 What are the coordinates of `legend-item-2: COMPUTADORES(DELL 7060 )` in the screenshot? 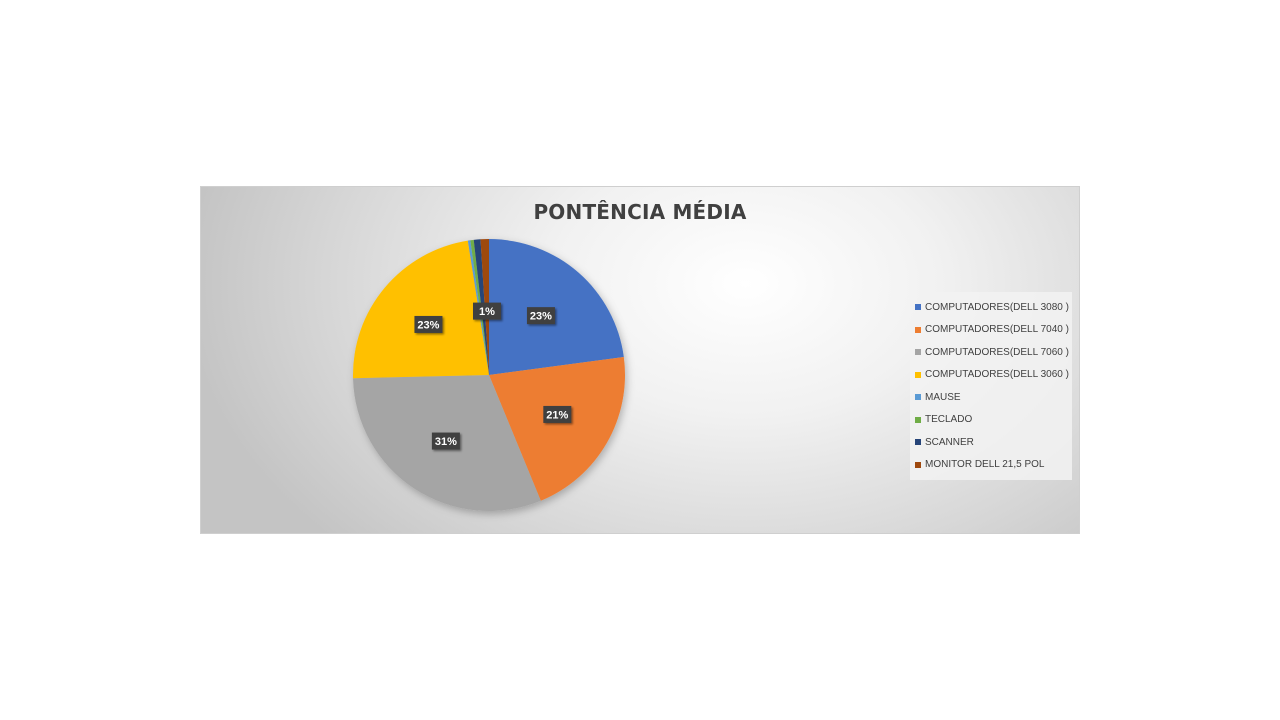 It's located at (993, 352).